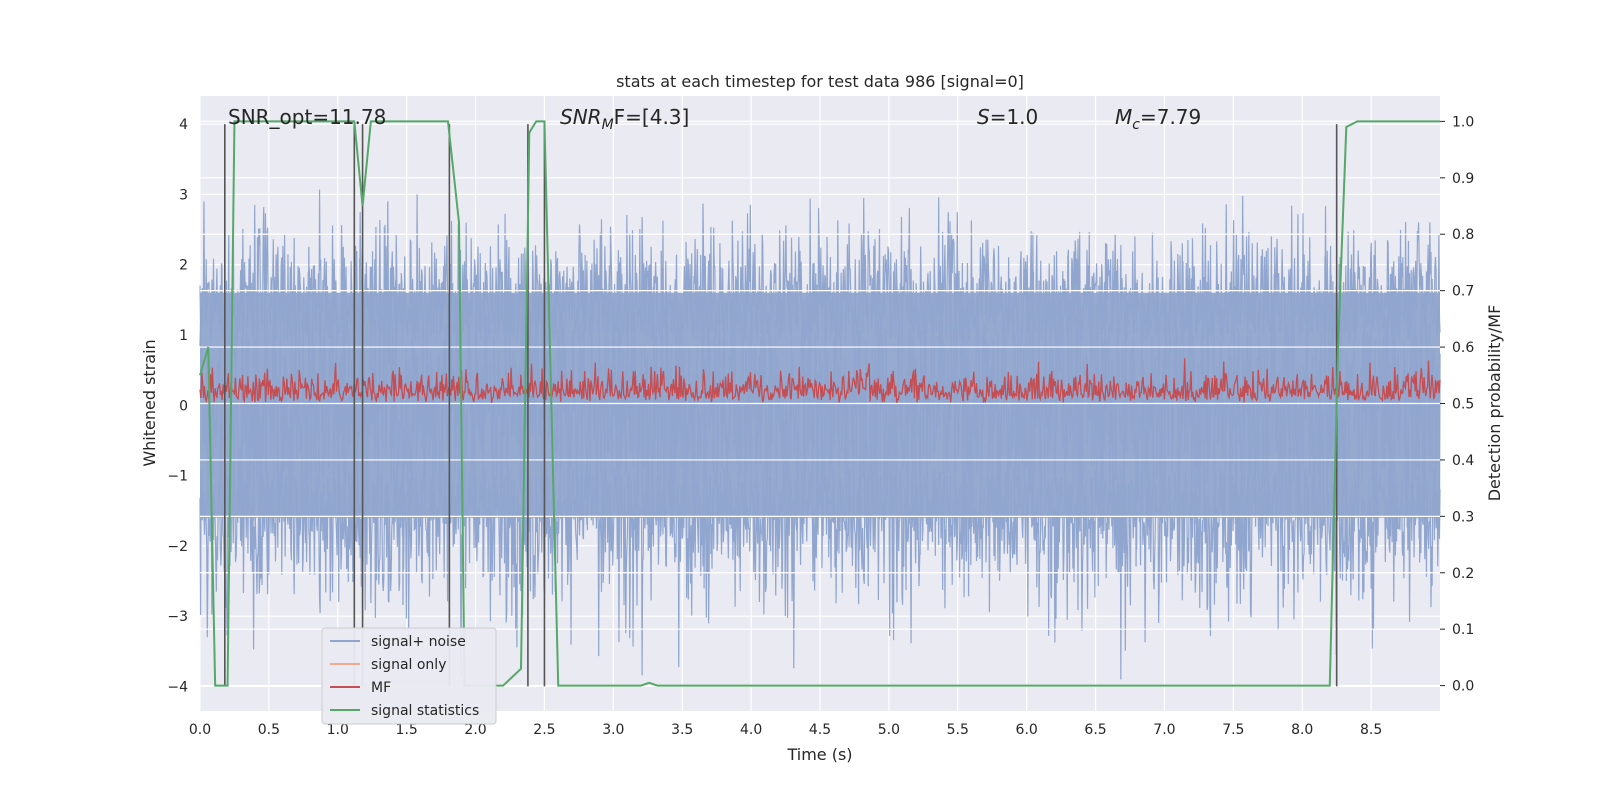 The image size is (1600, 800). What do you see at coordinates (177, 477) in the screenshot?
I see `y-tick-label-left: −1` at bounding box center [177, 477].